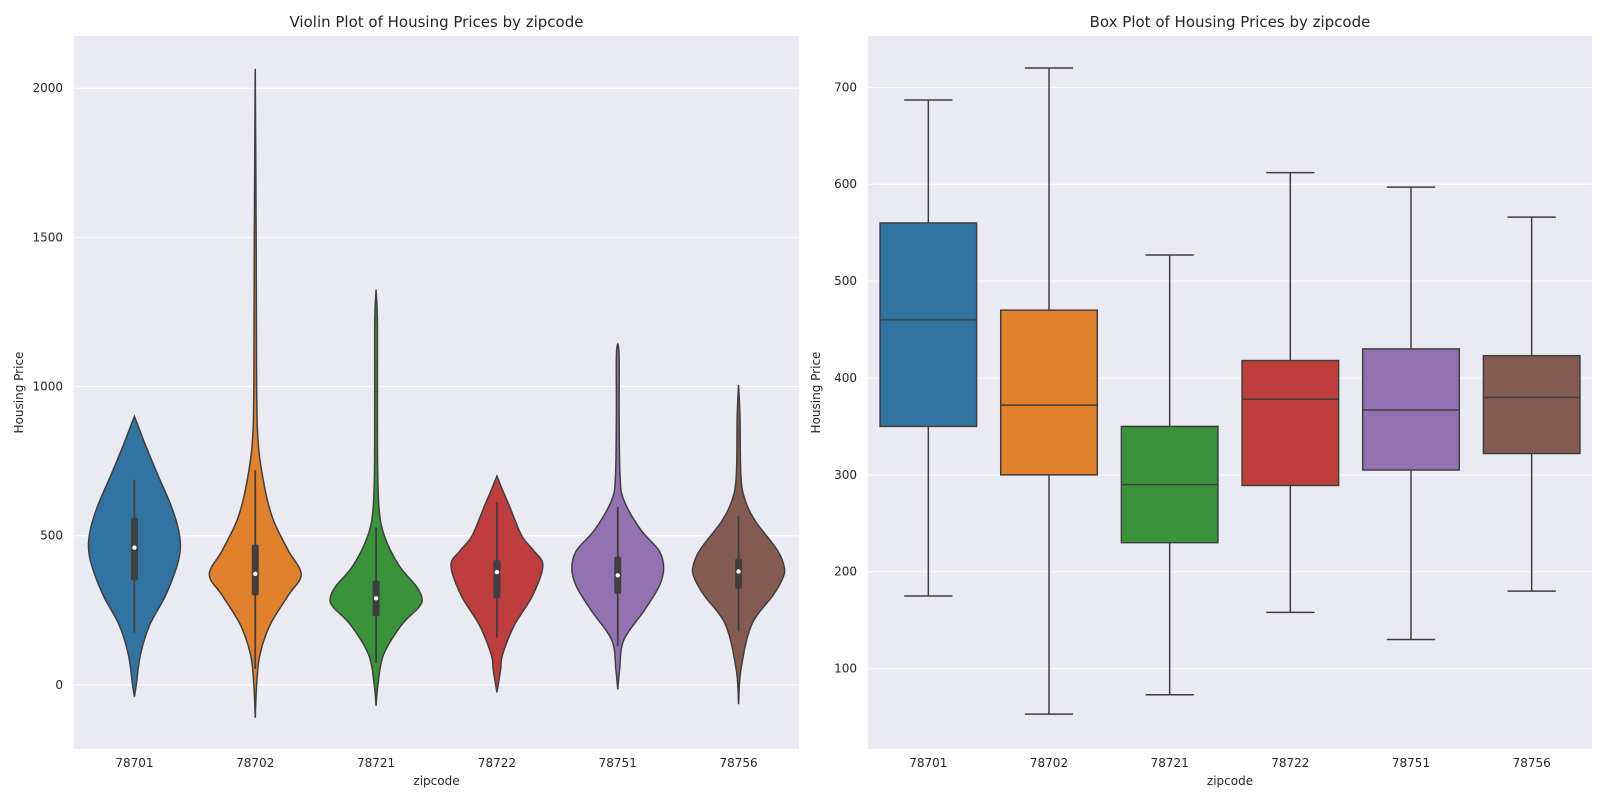  I want to click on box-x-tick-label: 78756, so click(1532, 763).